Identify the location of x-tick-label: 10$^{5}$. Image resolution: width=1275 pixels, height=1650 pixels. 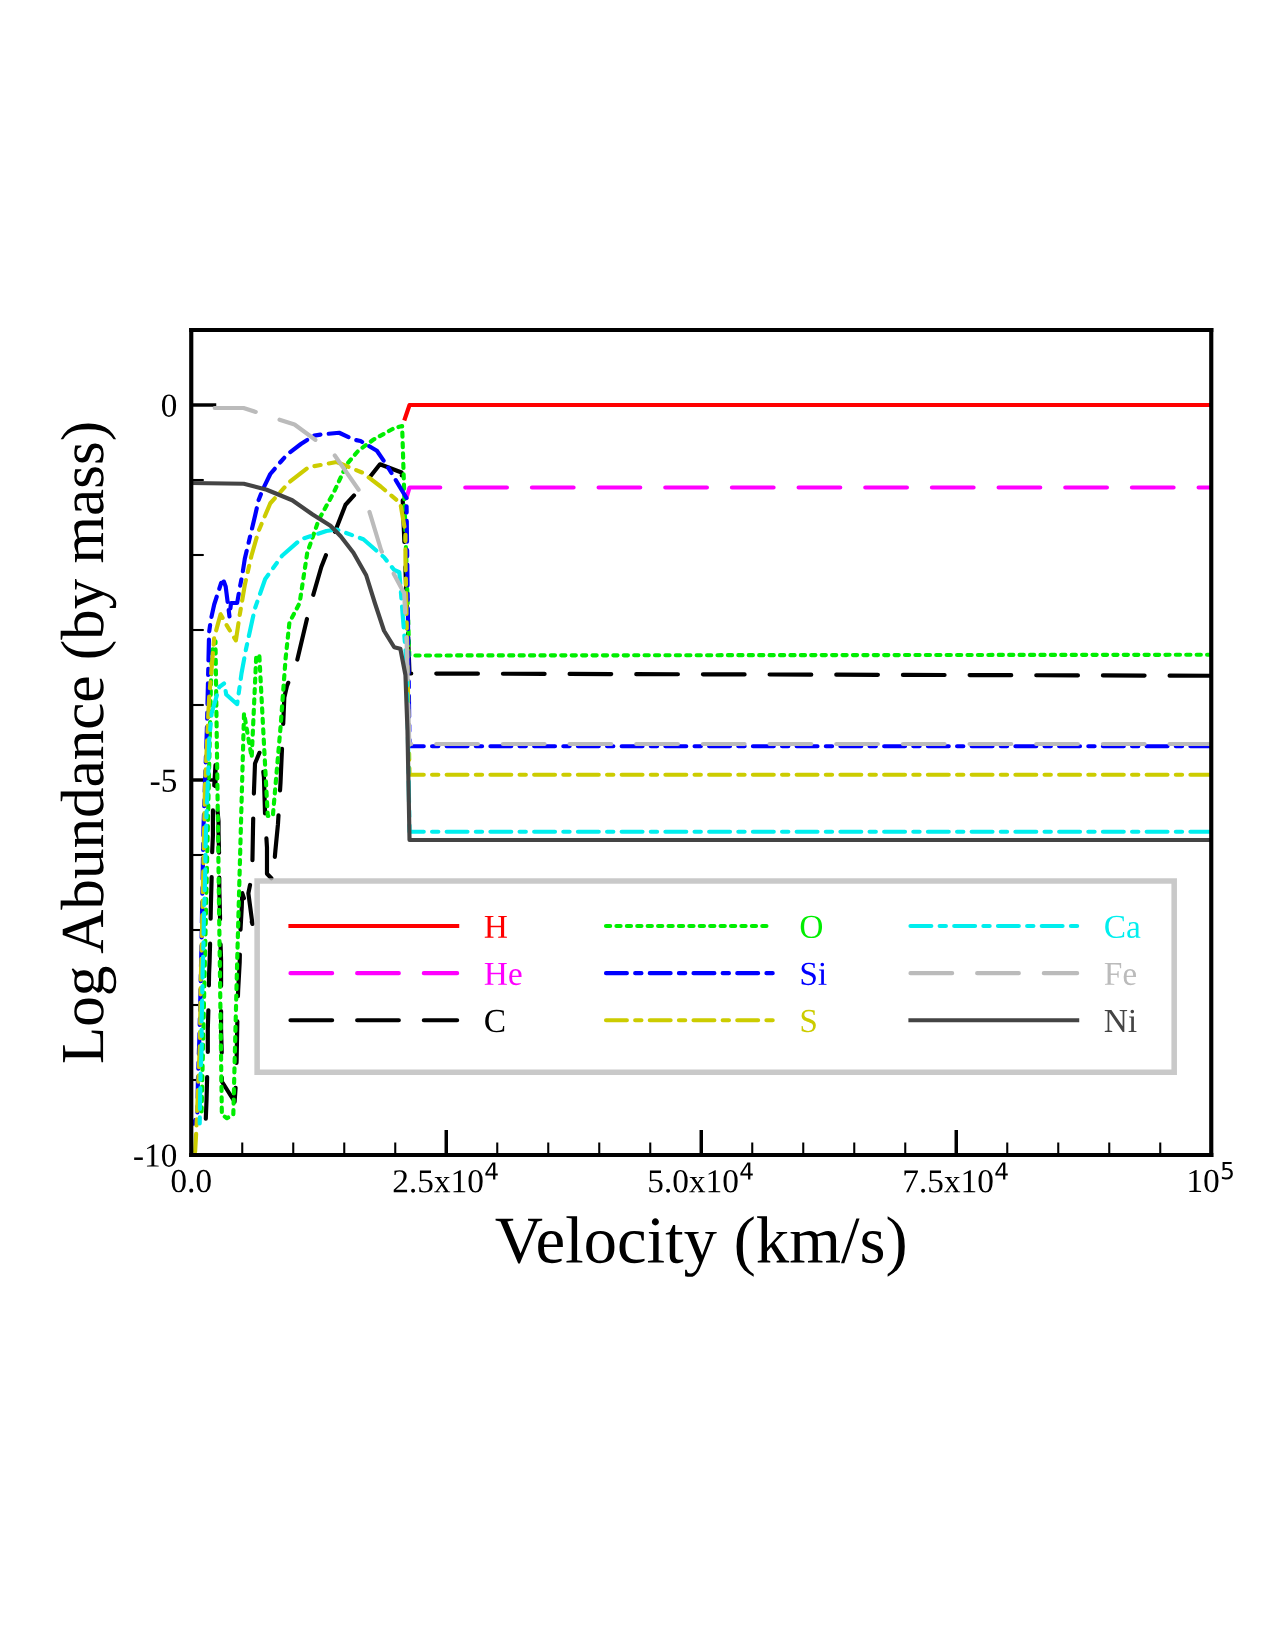
(1211, 1177).